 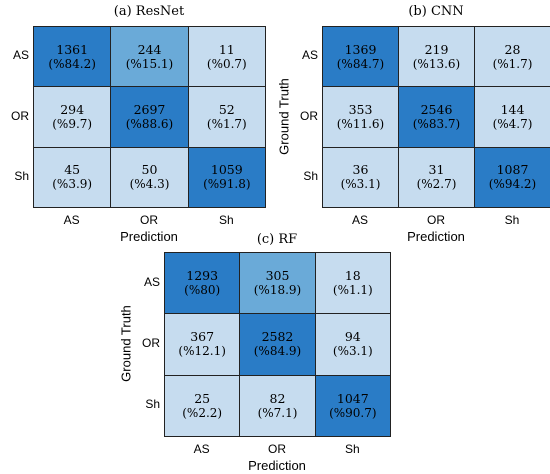 What do you see at coordinates (277, 465) in the screenshot?
I see `rf-xlabel: Prediction` at bounding box center [277, 465].